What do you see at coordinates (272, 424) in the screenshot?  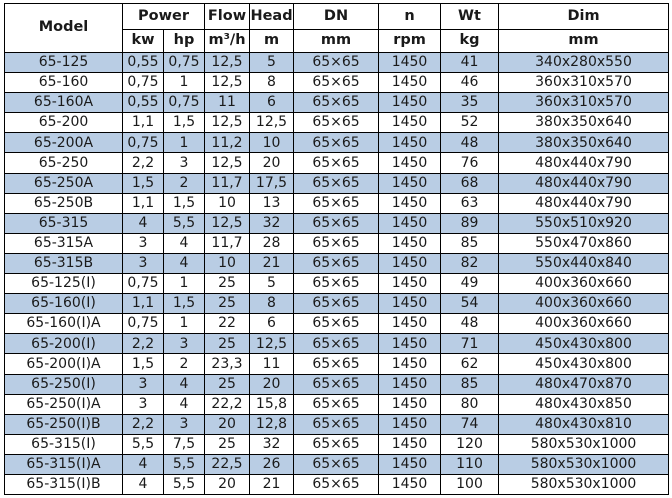 I see `cell-head: 12,8` at bounding box center [272, 424].